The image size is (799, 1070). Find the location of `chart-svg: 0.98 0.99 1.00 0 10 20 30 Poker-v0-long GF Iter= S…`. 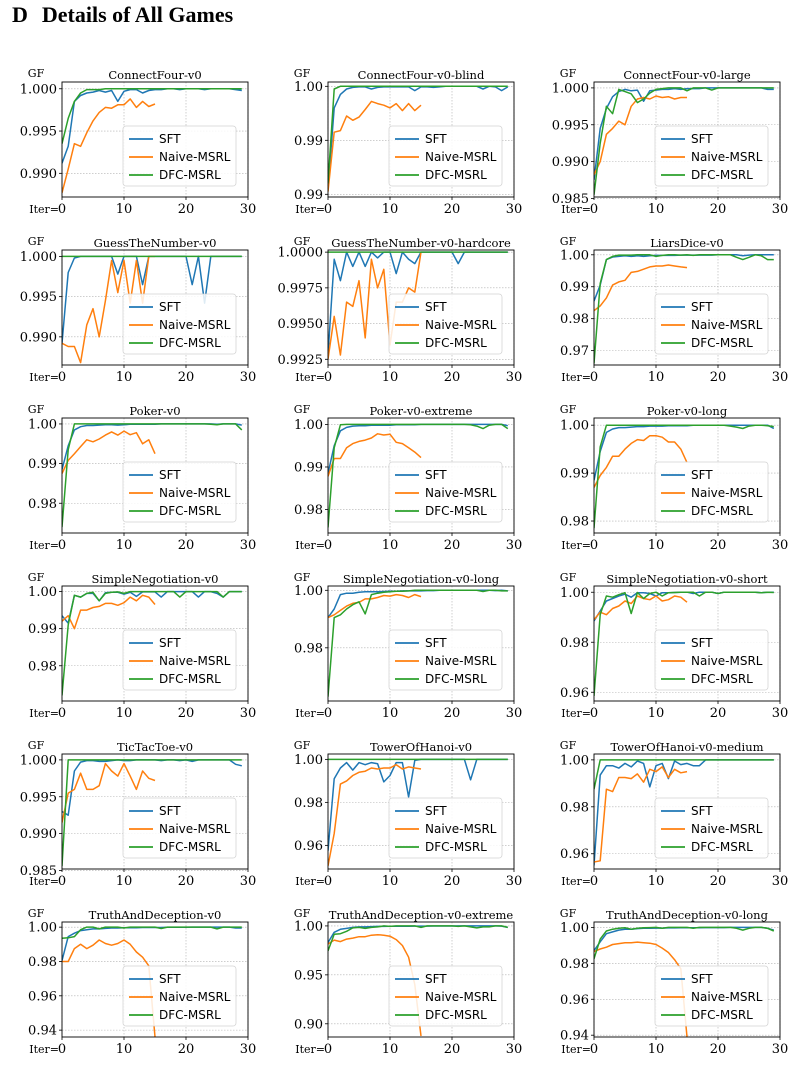

chart-svg: 0.98 0.99 1.00 0 10 20 30 Poker-v0-long GF Iter= S… is located at coordinates (674, 478).